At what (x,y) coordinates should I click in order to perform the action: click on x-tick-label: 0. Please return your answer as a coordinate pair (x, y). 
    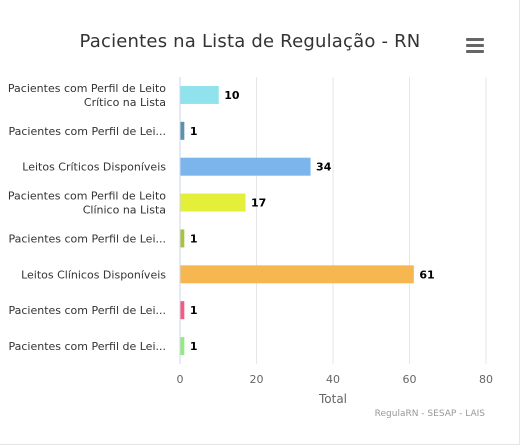
    Looking at the image, I should click on (180, 379).